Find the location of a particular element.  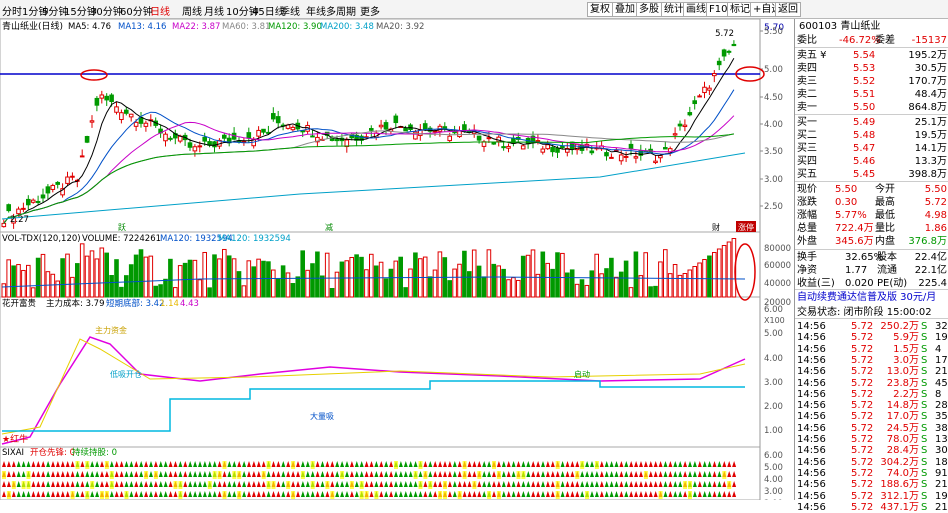

price-top-label: 5.70 is located at coordinates (774, 28).